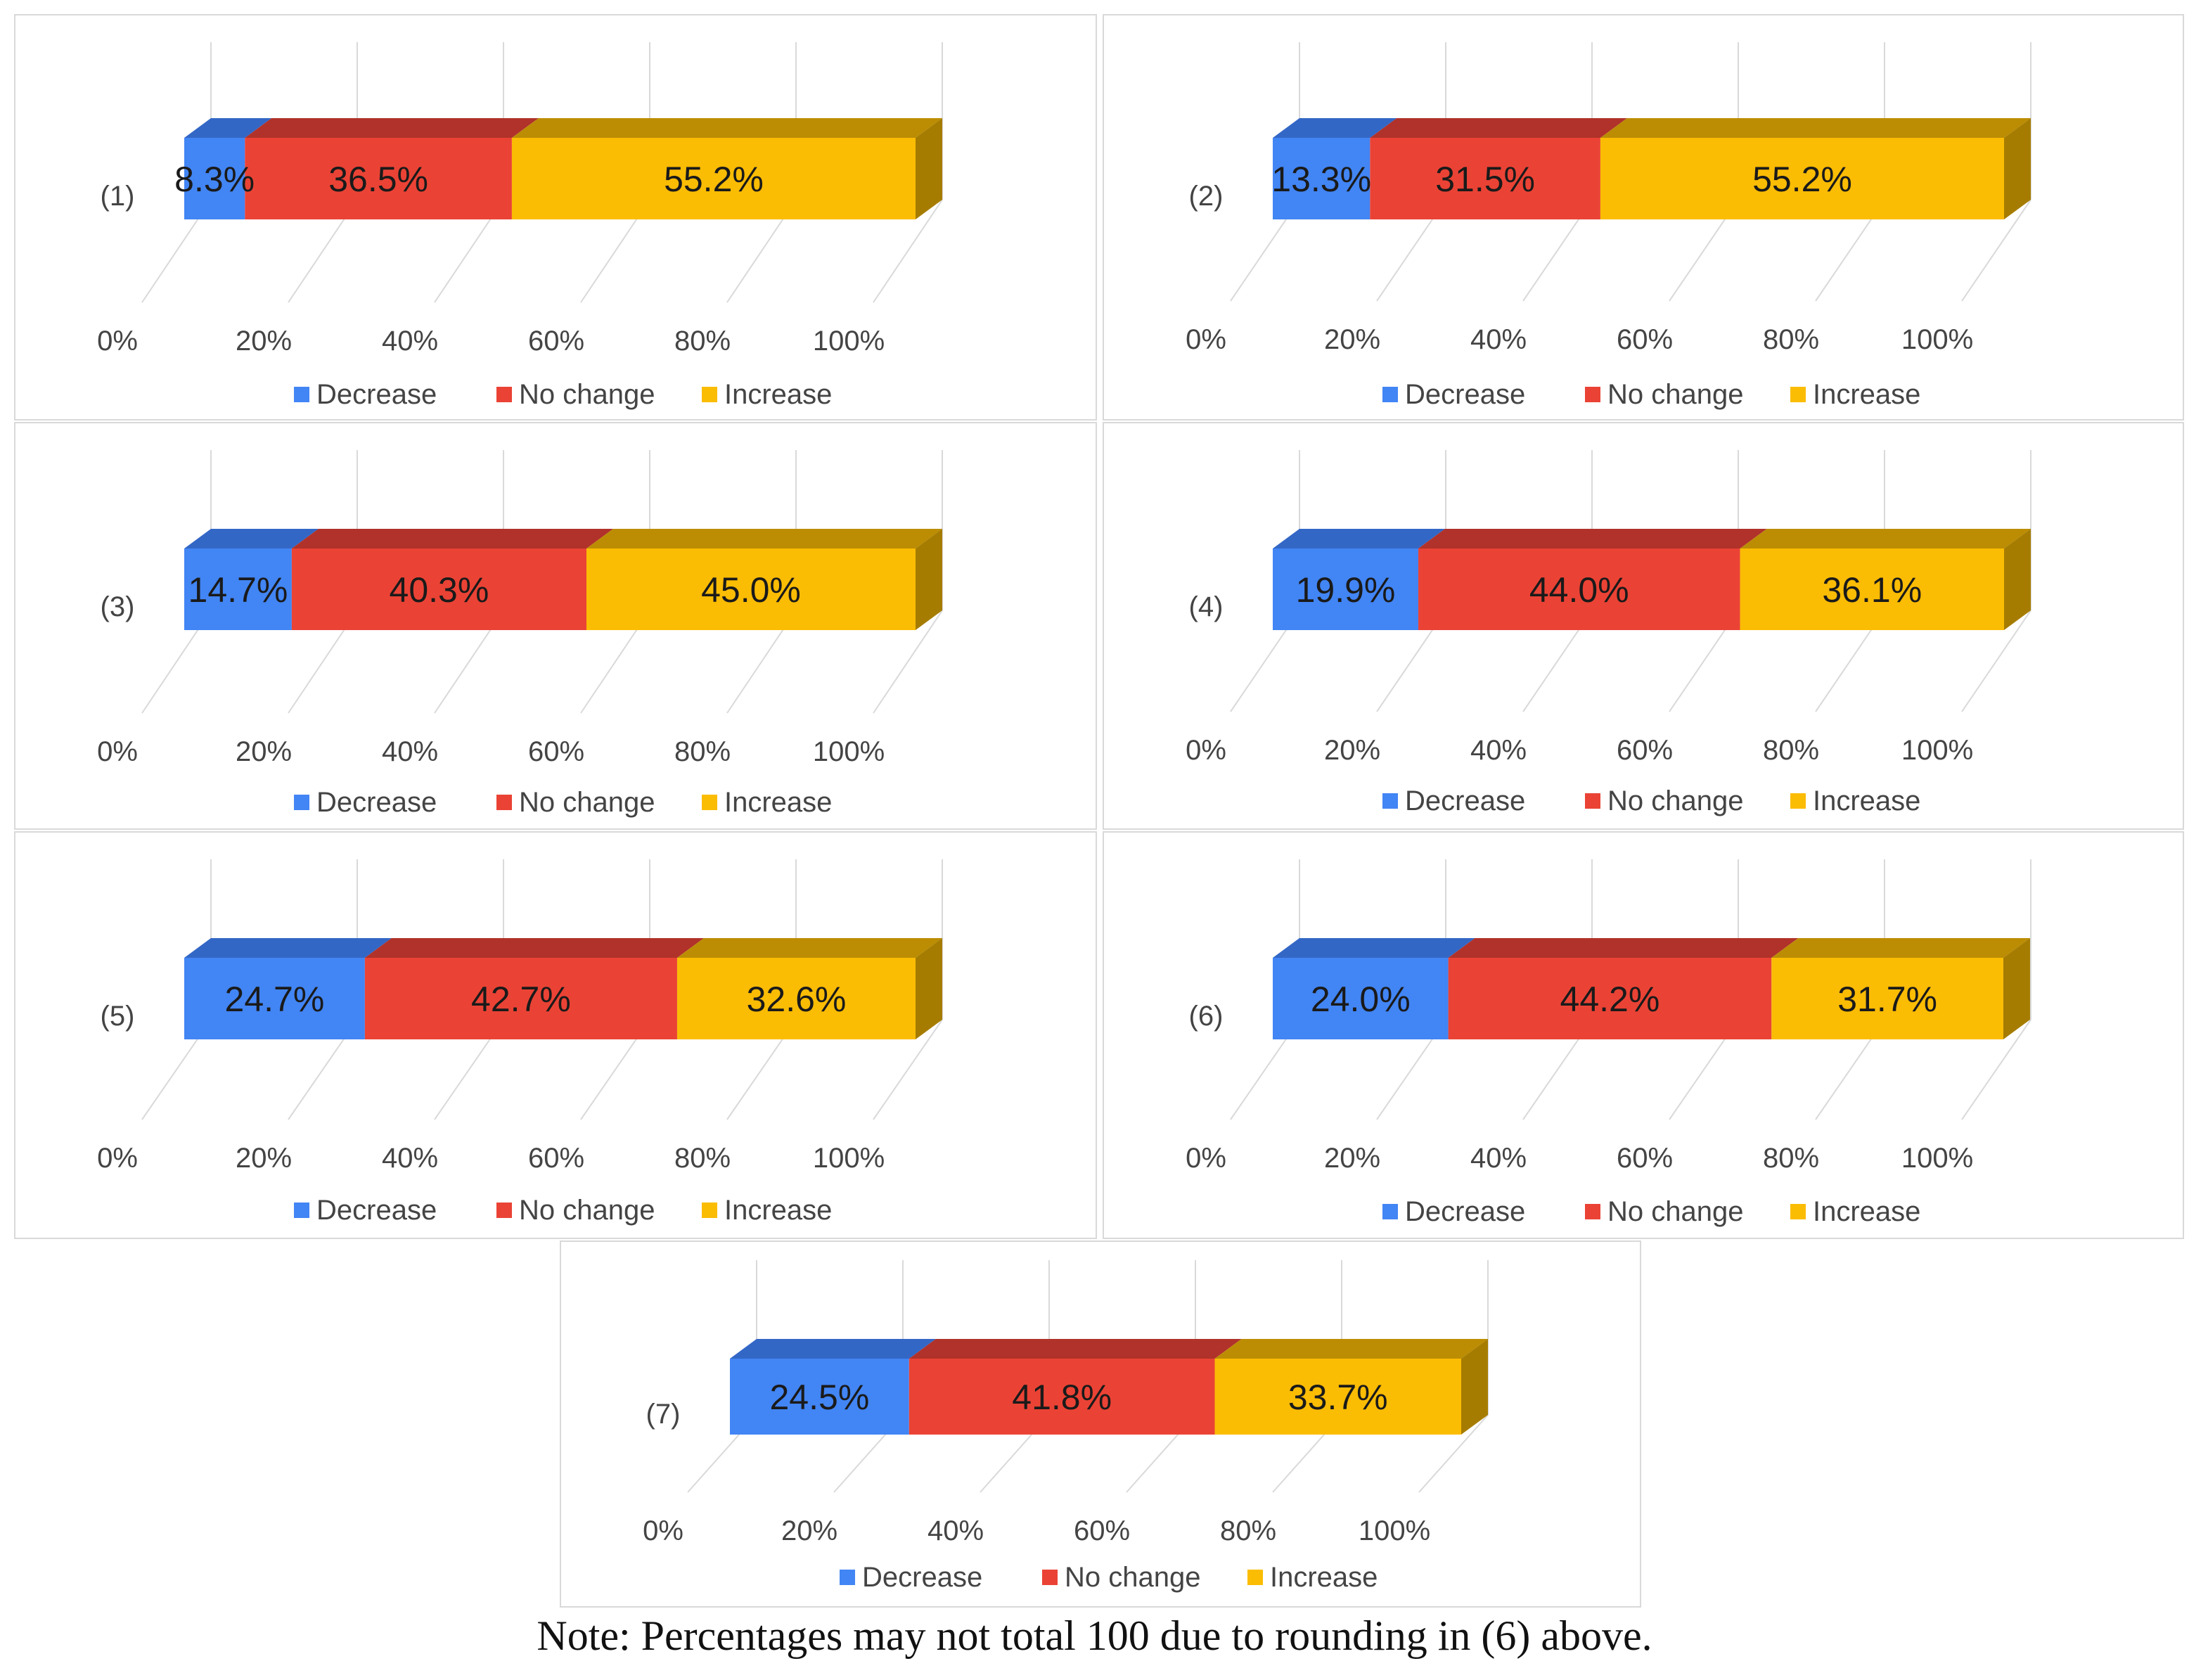 The image size is (2189, 1680). I want to click on data-label-decrease: 8.3%, so click(214, 179).